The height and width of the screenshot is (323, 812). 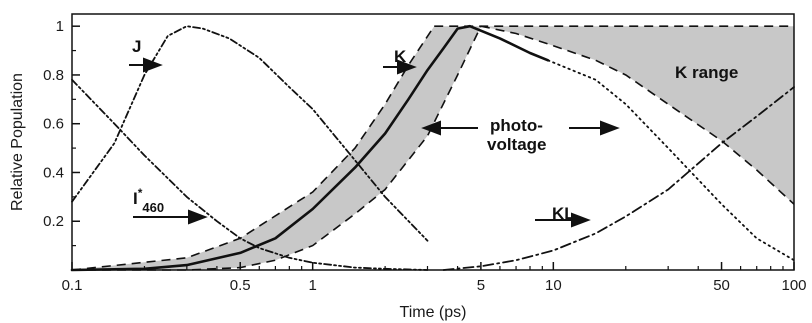 I want to click on arrow-j-head, so click(x=153, y=65).